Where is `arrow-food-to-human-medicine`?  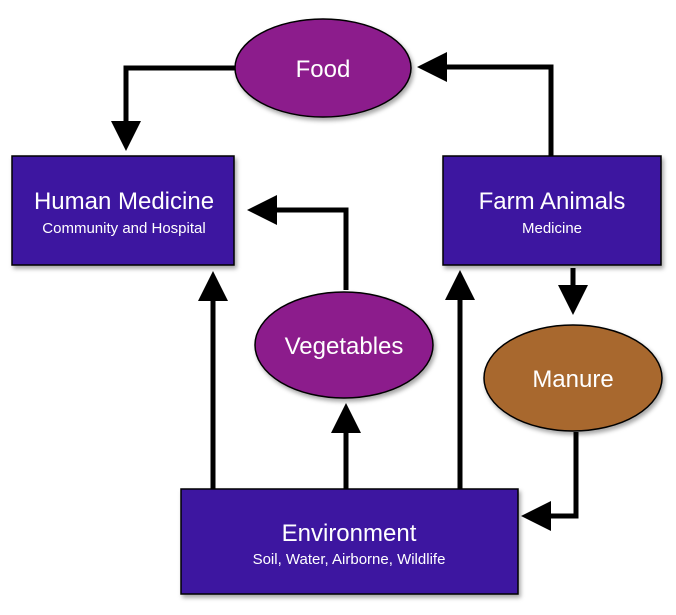
arrow-food-to-human-medicine is located at coordinates (173, 108).